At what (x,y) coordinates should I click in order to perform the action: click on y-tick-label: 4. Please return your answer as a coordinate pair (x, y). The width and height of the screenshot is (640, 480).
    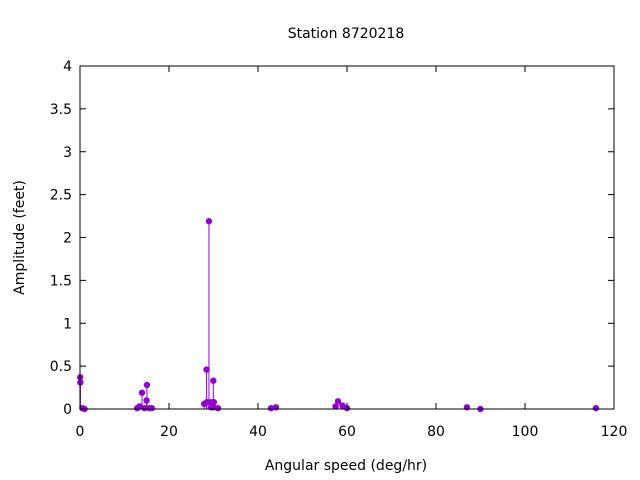
    Looking at the image, I should click on (67, 67).